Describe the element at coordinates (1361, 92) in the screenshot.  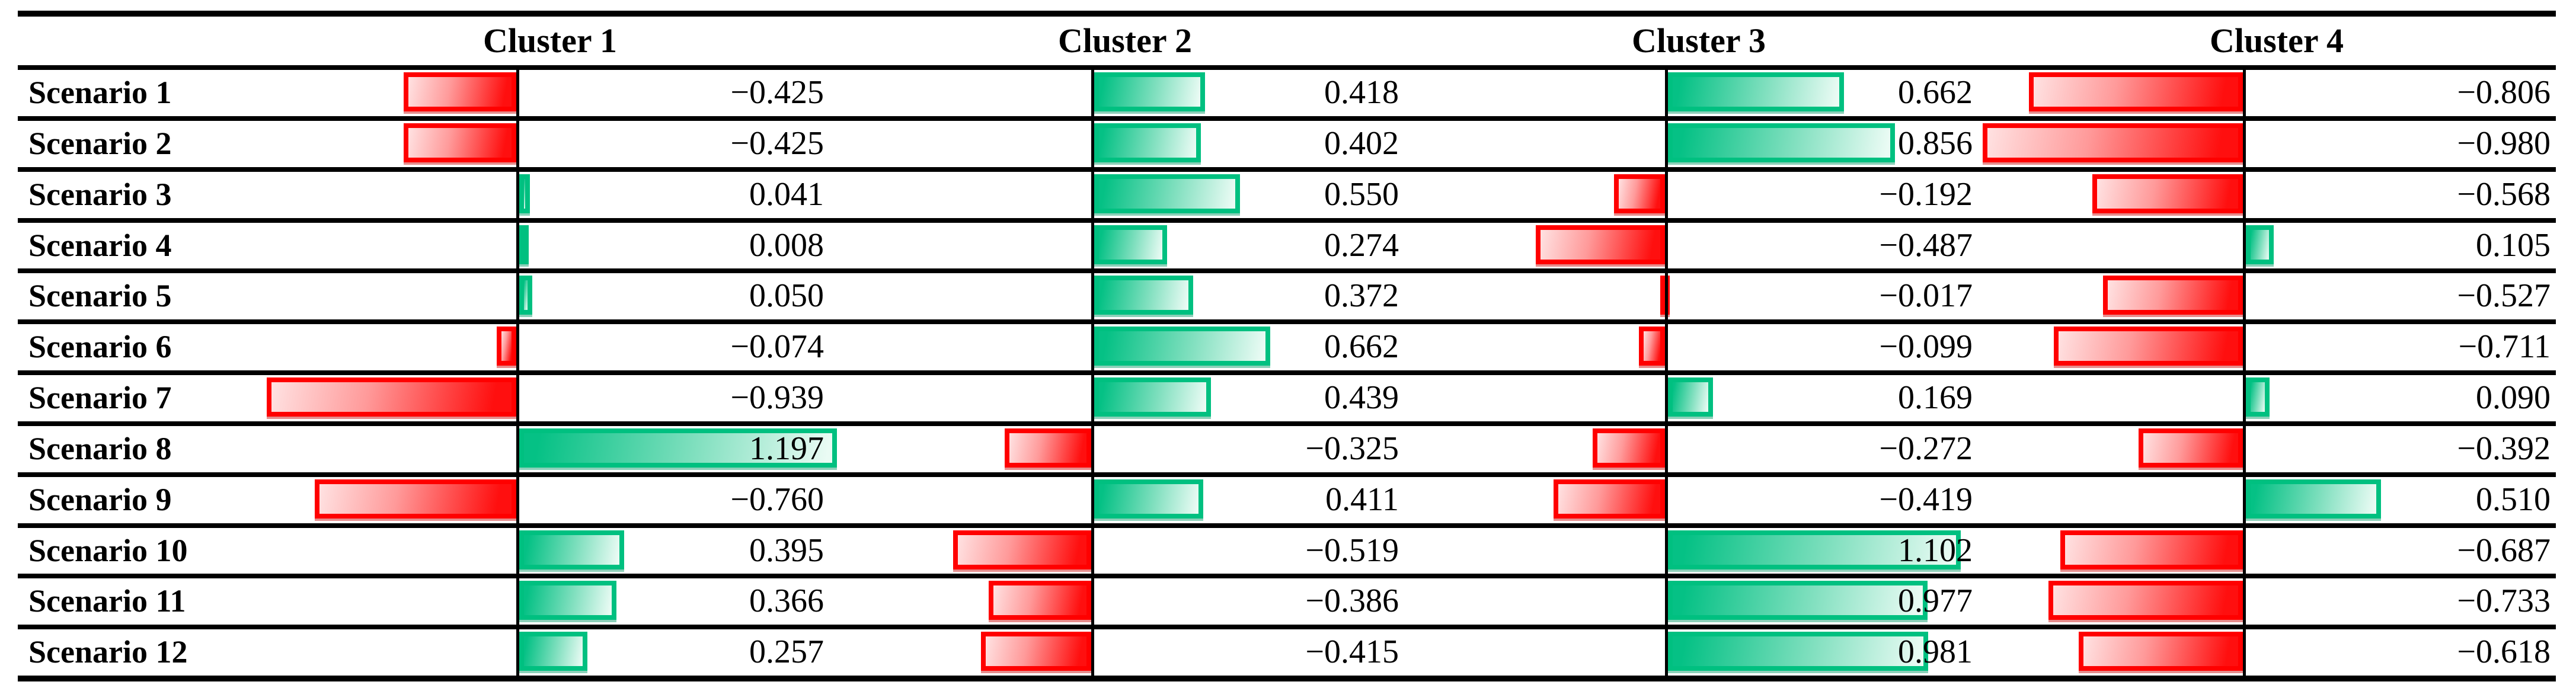
I see `value-cell-cluster-2: 0.418` at that location.